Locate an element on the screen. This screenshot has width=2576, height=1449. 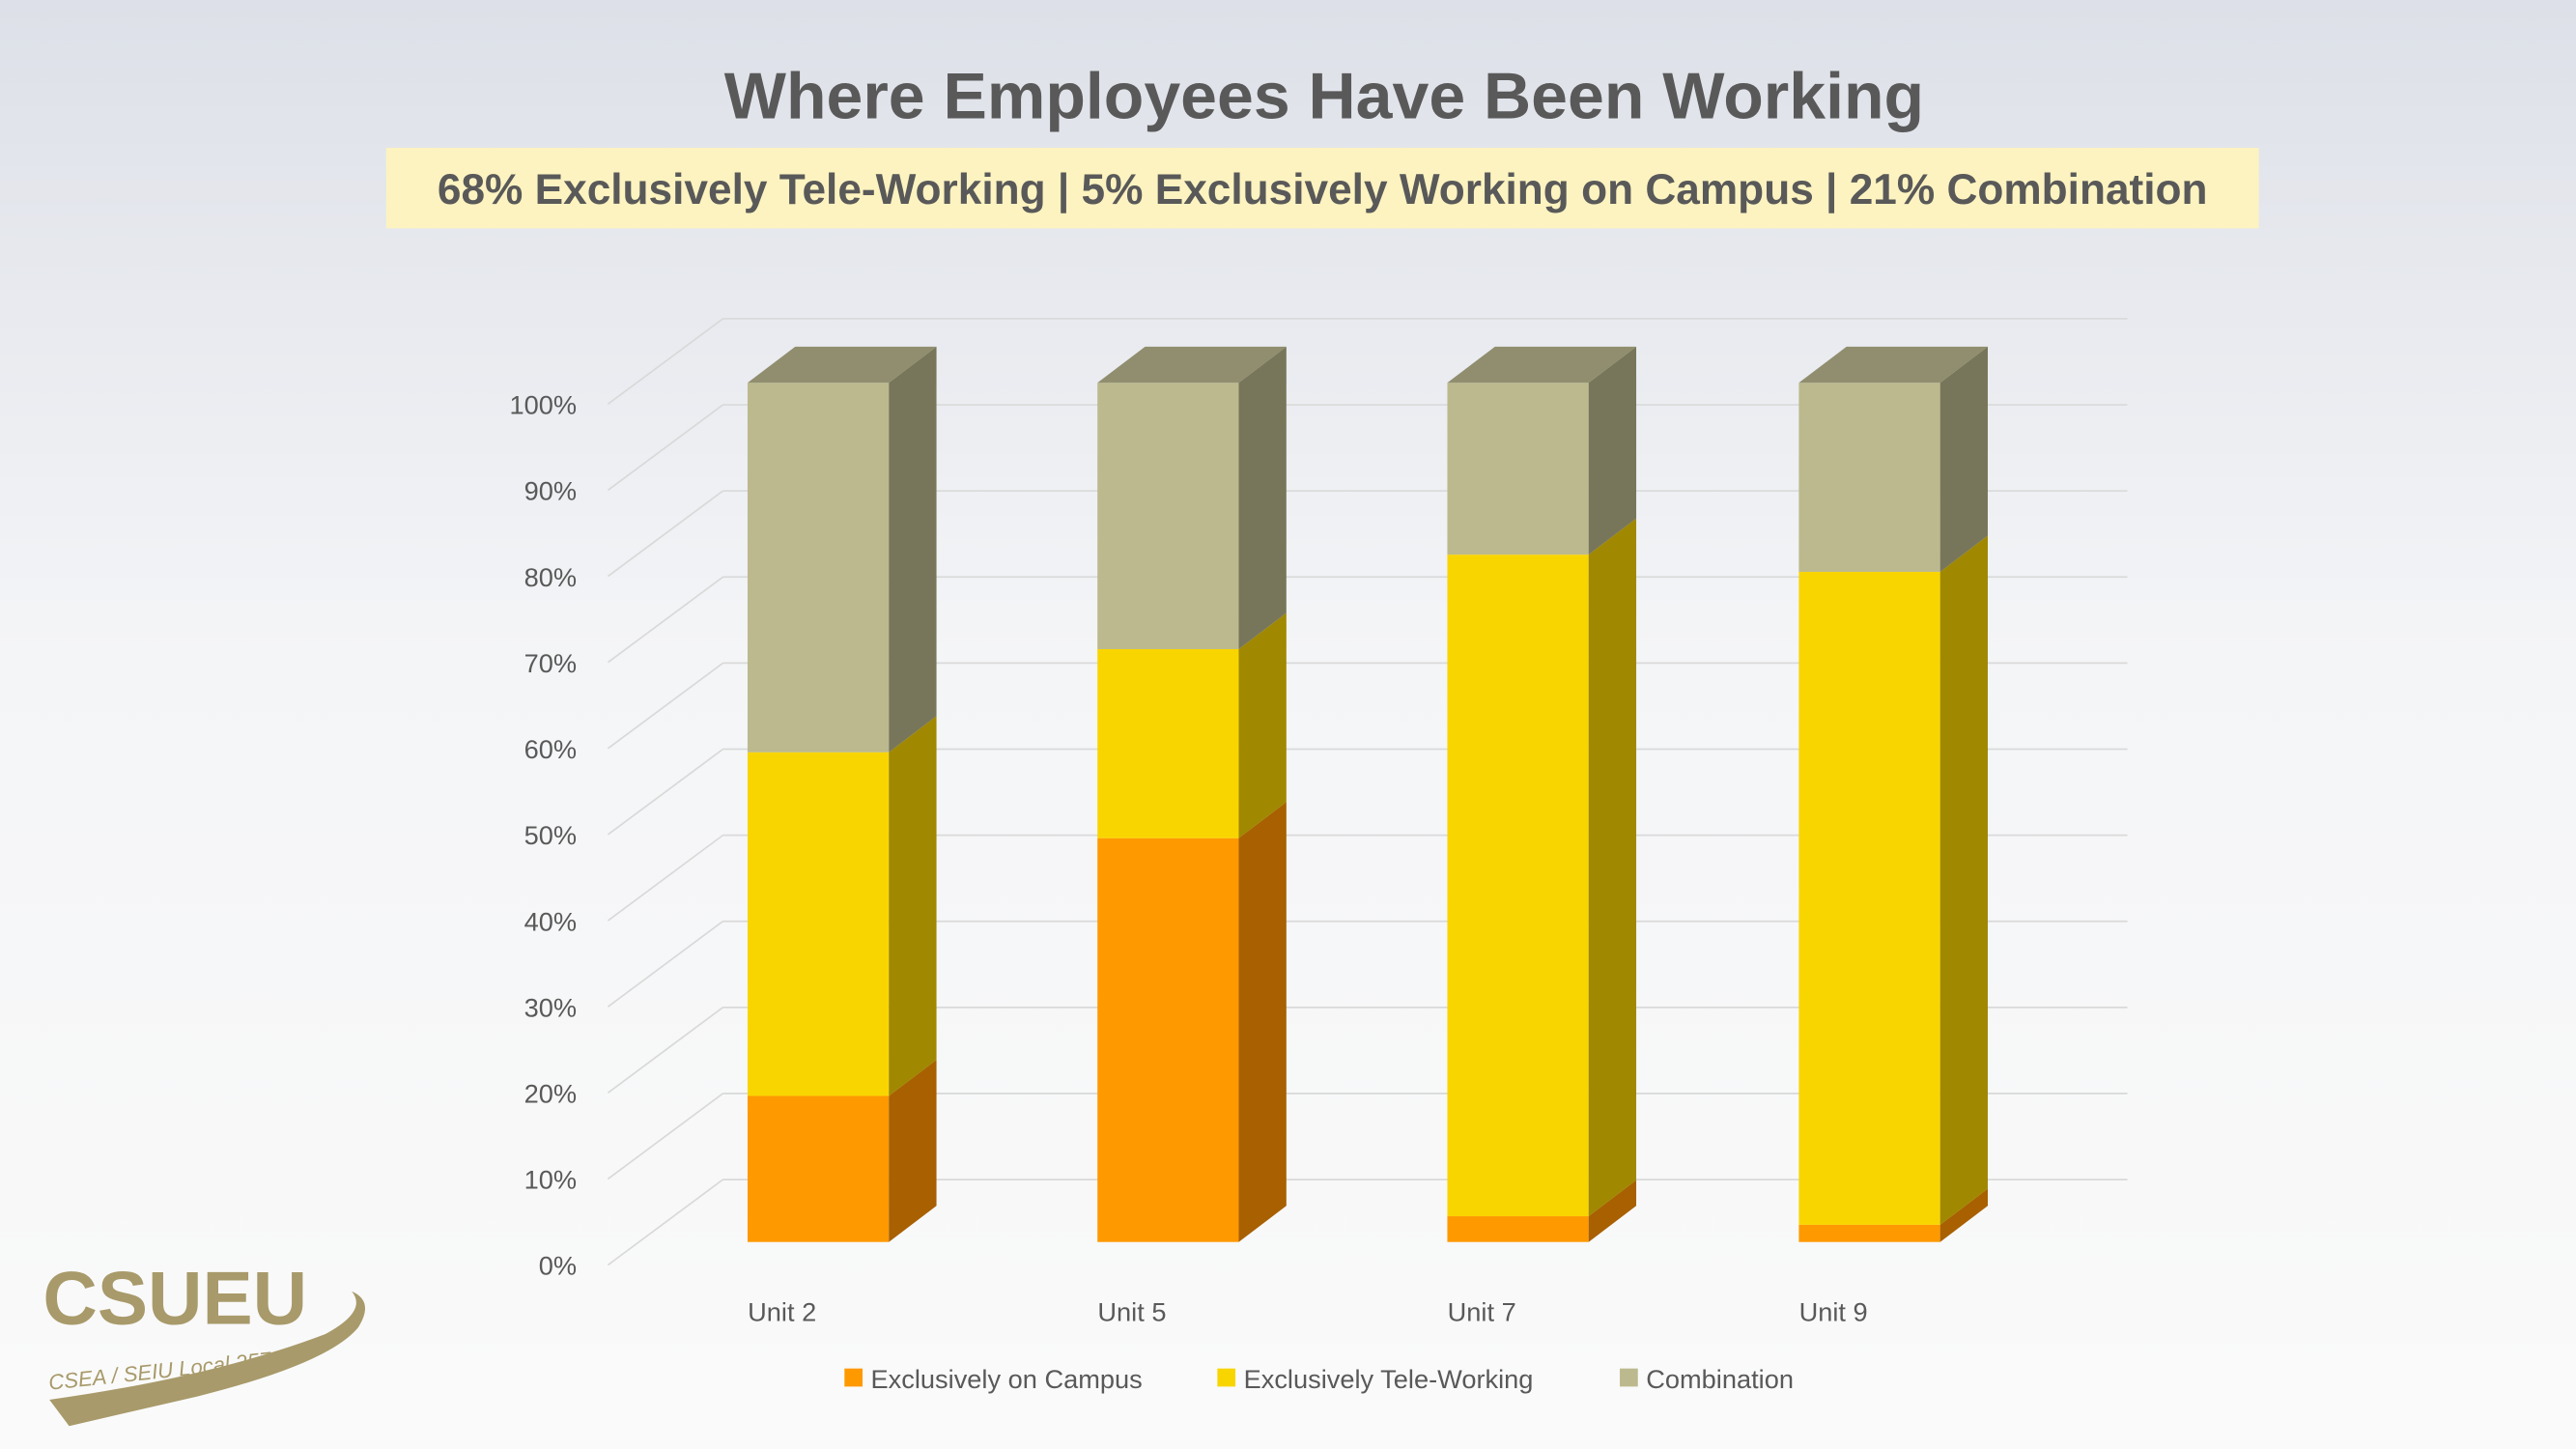
legend-swatch-campus is located at coordinates (853, 1377).